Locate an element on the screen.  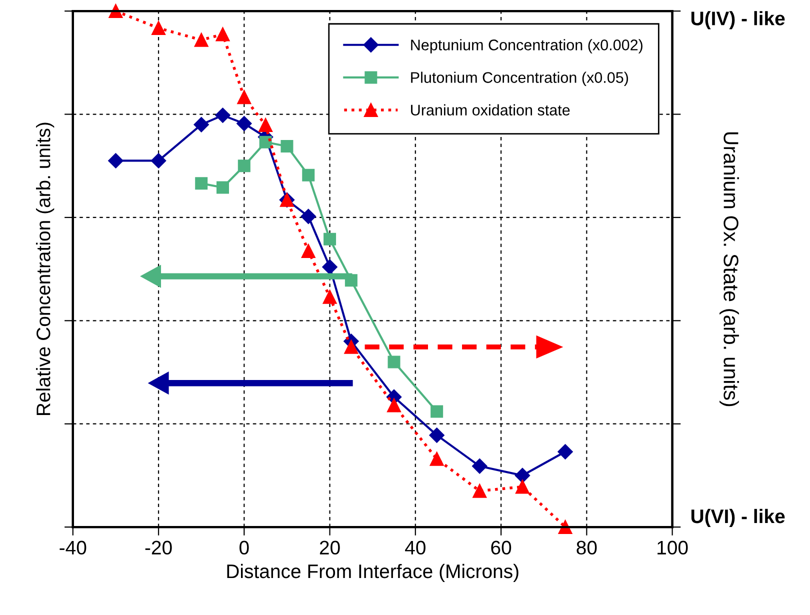
x-tick-label: 0 is located at coordinates (244, 547).